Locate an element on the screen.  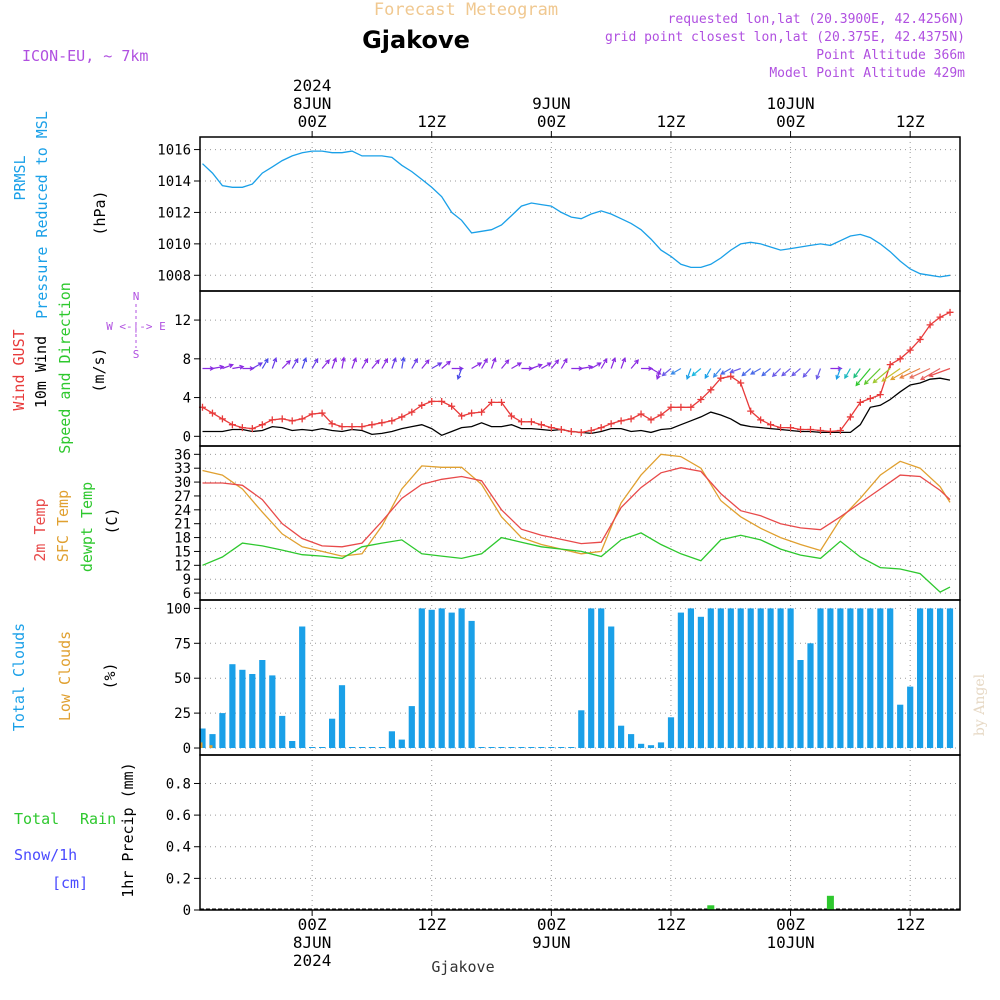
top-time-label: 8JUN is located at coordinates (312, 103).